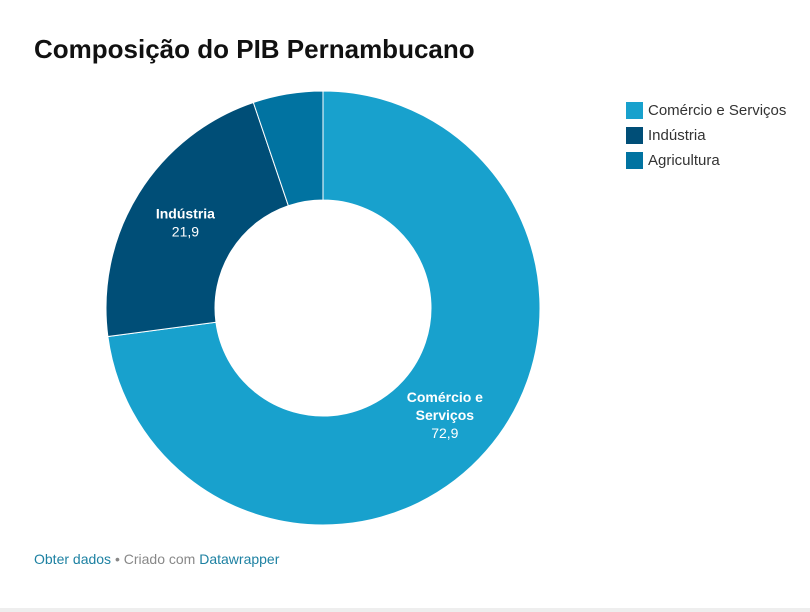 The image size is (810, 612). I want to click on legend-item: Agricultura, so click(706, 160).